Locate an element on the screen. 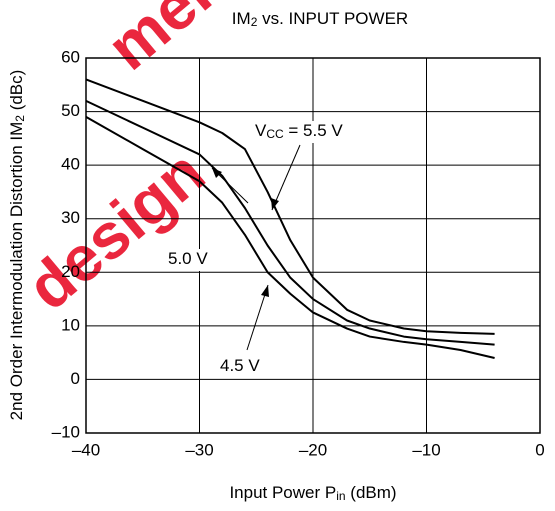 Image resolution: width=555 pixels, height=511 pixels. annotation-part: 5.0 V is located at coordinates (188, 258).